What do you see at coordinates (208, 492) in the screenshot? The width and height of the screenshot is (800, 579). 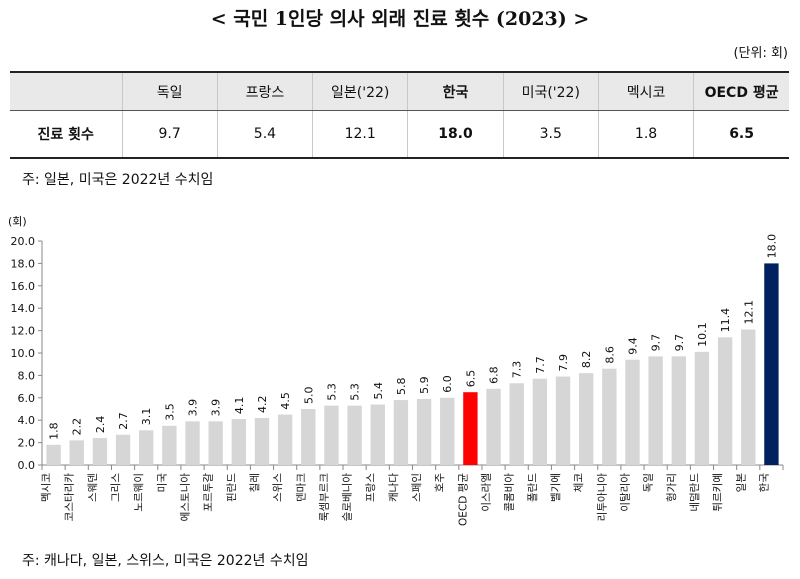 I see `x-category-label: 포르투갈` at bounding box center [208, 492].